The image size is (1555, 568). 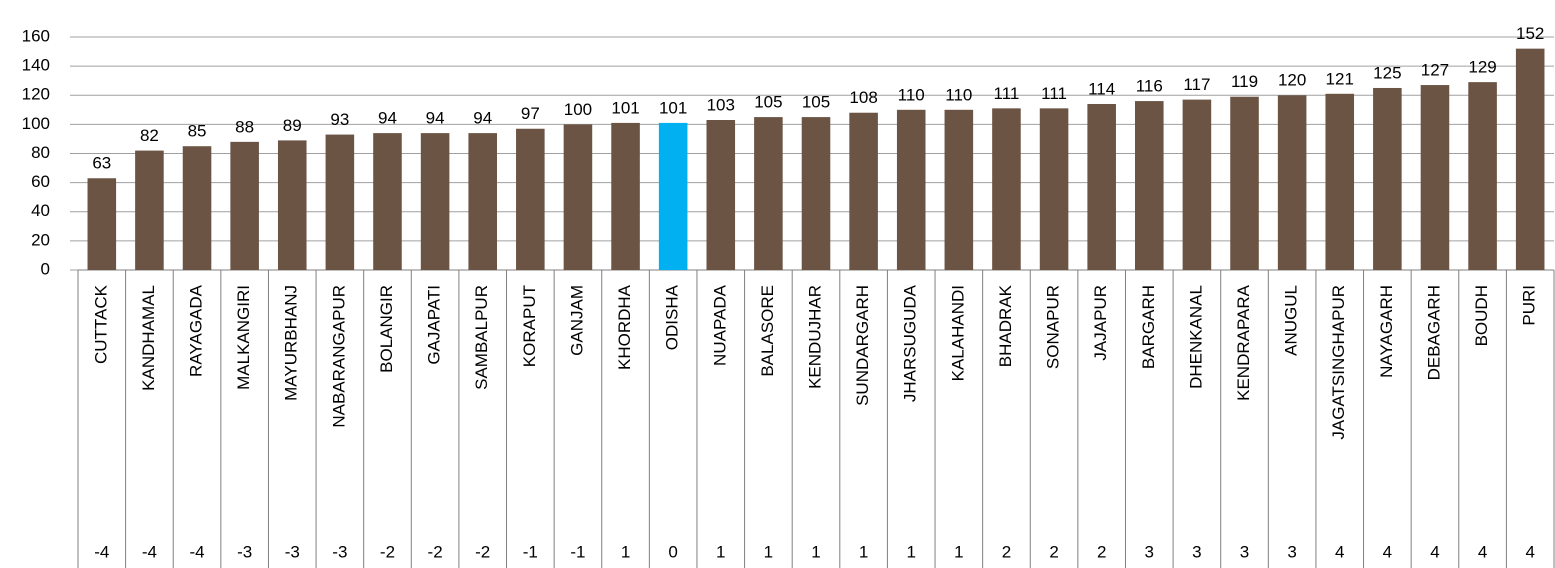 I want to click on value-label: 85, so click(x=197, y=131).